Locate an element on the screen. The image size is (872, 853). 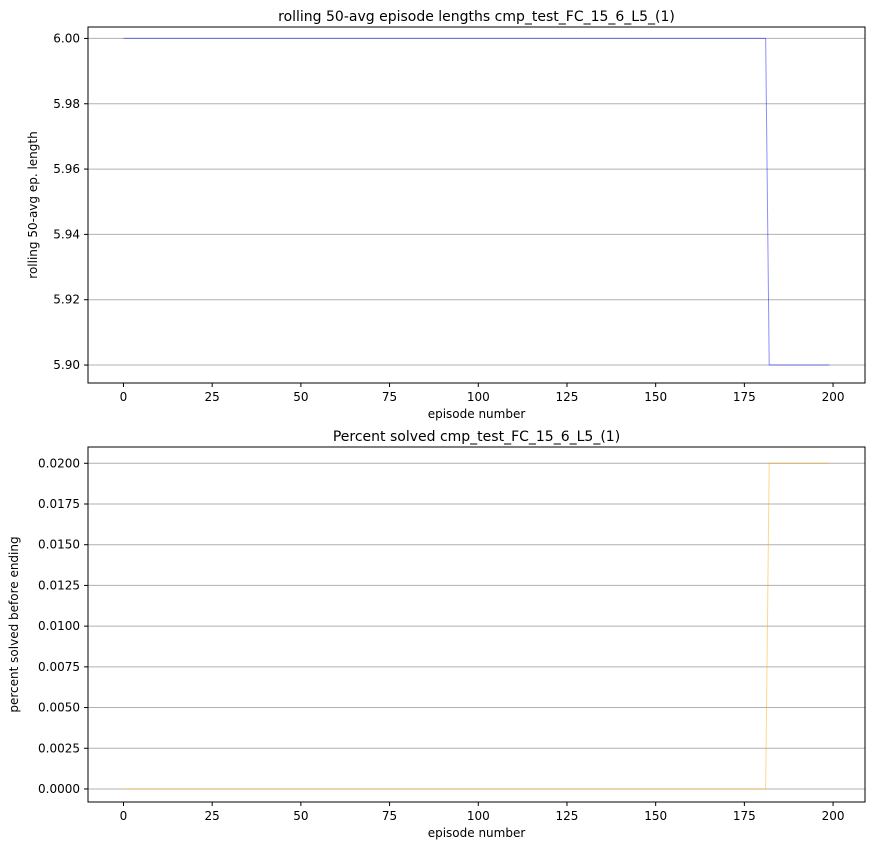
y-tick-label: 0.0050 is located at coordinates (59, 708).